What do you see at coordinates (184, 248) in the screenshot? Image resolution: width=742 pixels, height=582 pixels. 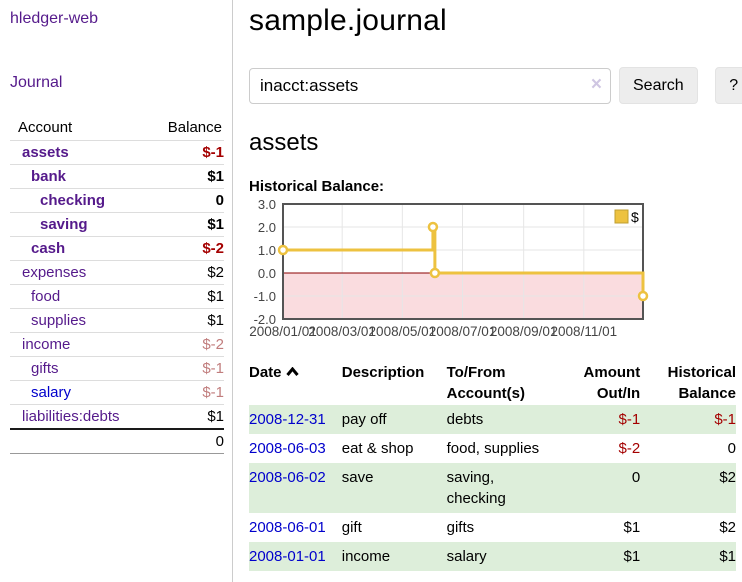 I see `account-balance-cash: $-2` at bounding box center [184, 248].